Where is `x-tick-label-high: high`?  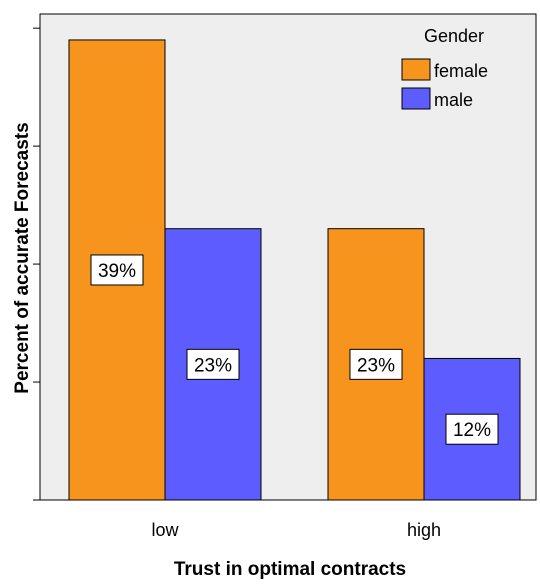 x-tick-label-high: high is located at coordinates (424, 530).